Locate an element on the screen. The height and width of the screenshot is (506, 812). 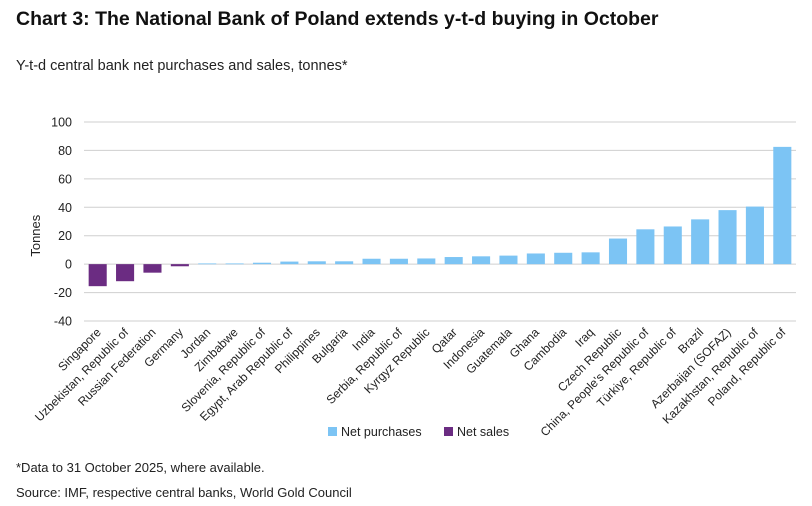
y-tick-label: 80 is located at coordinates (65, 151).